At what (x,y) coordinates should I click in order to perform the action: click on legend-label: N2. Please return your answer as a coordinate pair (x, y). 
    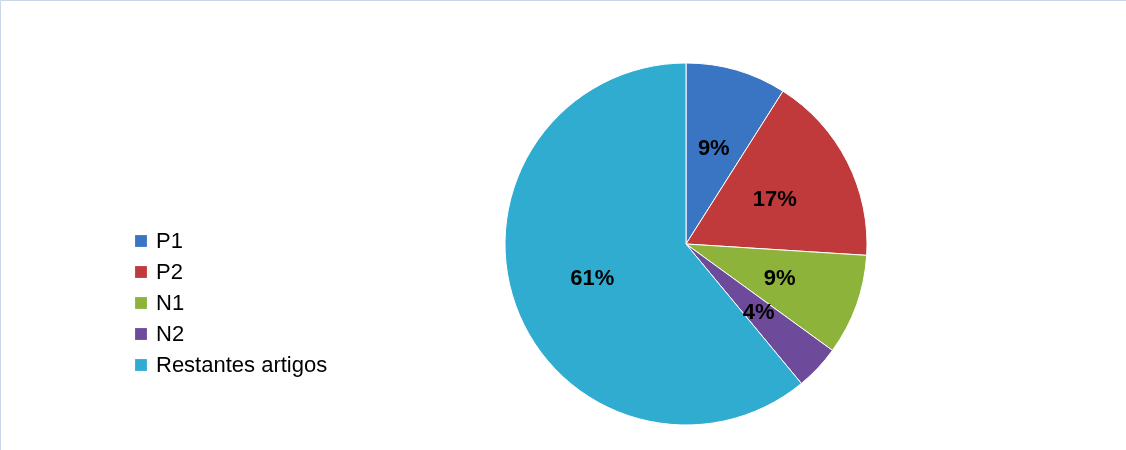
    Looking at the image, I should click on (170, 333).